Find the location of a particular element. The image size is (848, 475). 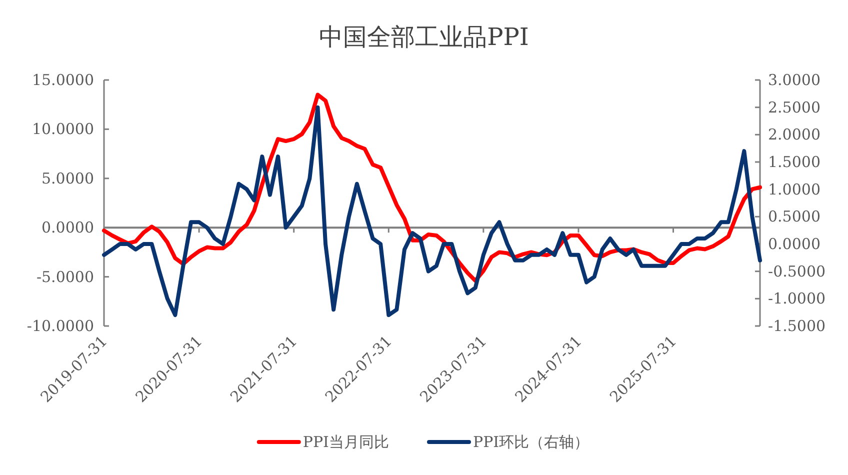

y-tick-label: 0.0000 is located at coordinates (68, 227).